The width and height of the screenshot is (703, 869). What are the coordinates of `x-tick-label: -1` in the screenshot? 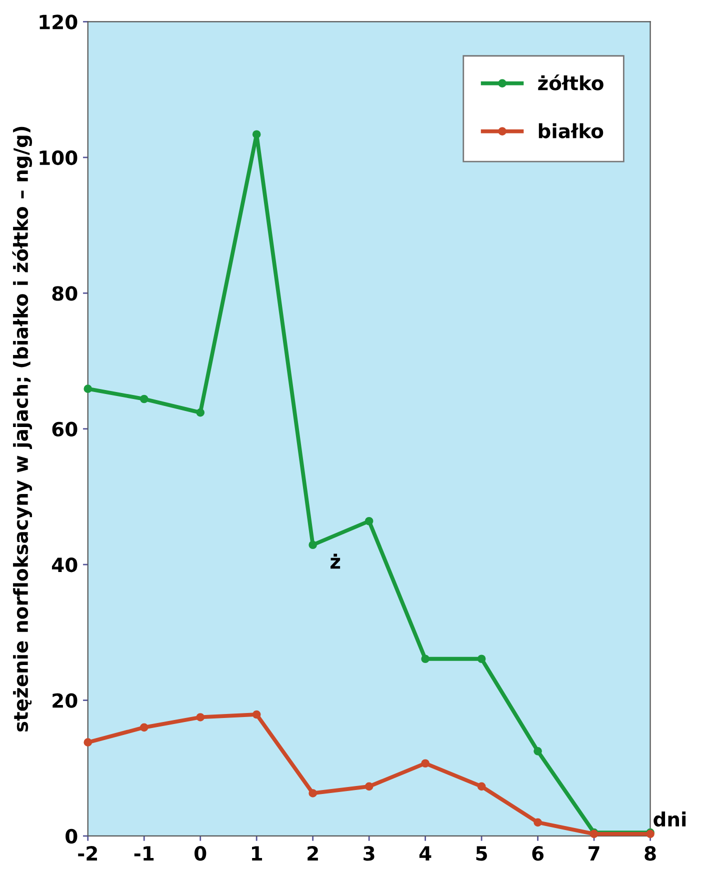 It's located at (144, 853).